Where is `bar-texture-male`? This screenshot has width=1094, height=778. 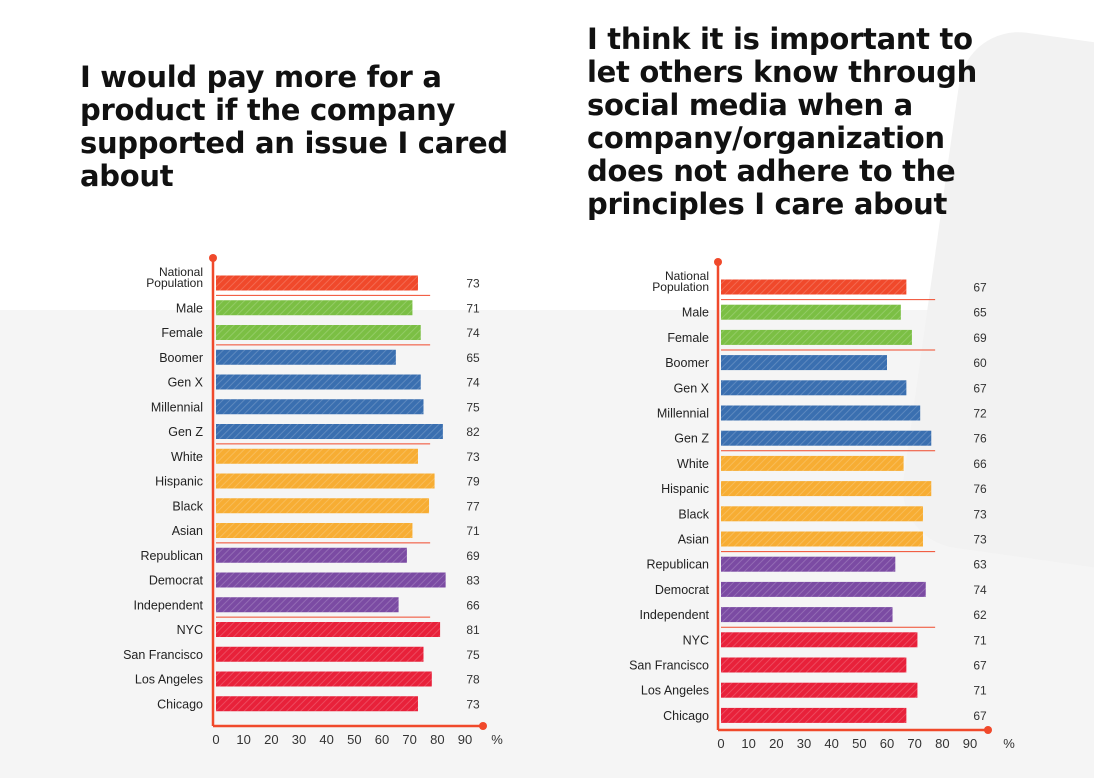 bar-texture-male is located at coordinates (811, 312).